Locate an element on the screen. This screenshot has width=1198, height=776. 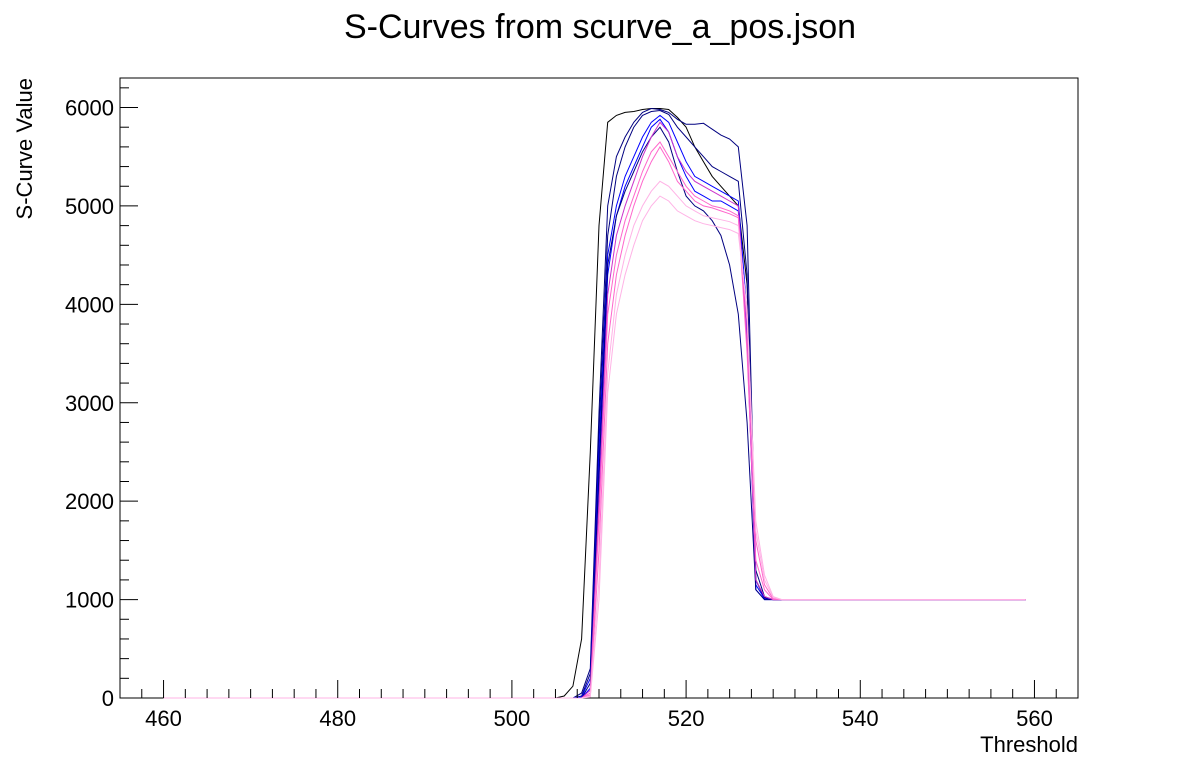
y-axis-label: S-Curve Value is located at coordinates (24, 148).